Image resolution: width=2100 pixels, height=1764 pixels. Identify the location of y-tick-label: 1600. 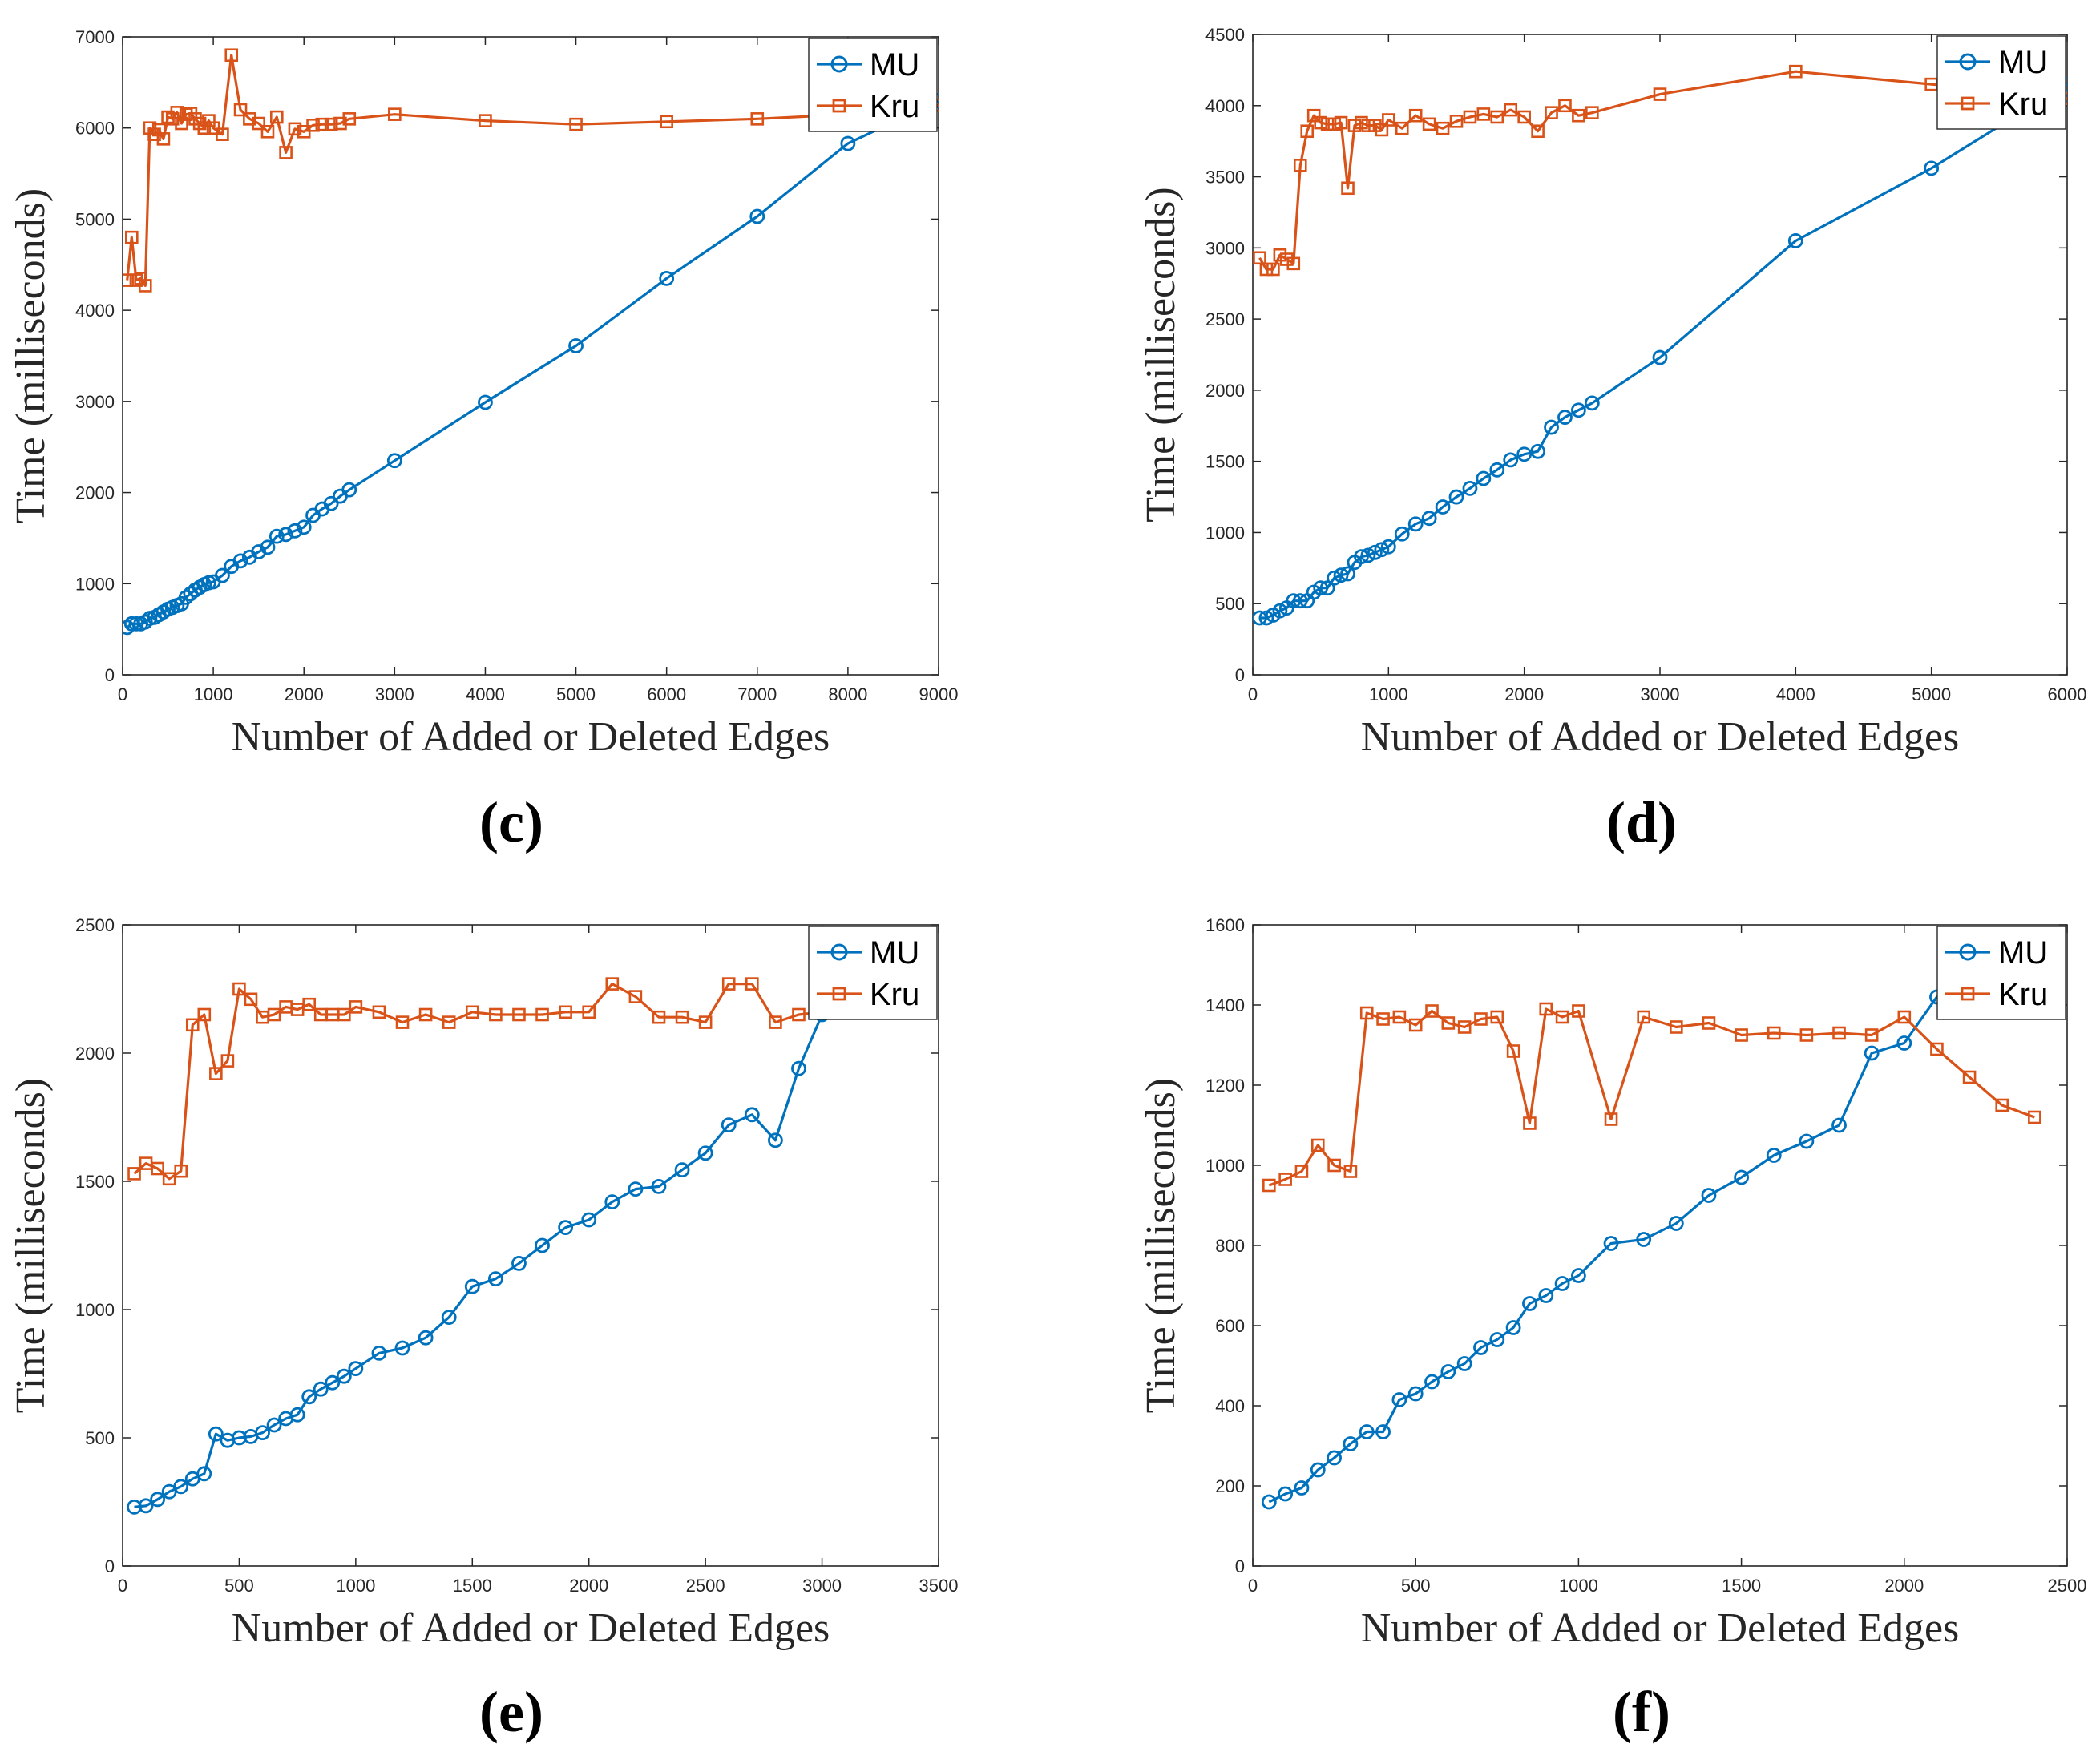
(1225, 925).